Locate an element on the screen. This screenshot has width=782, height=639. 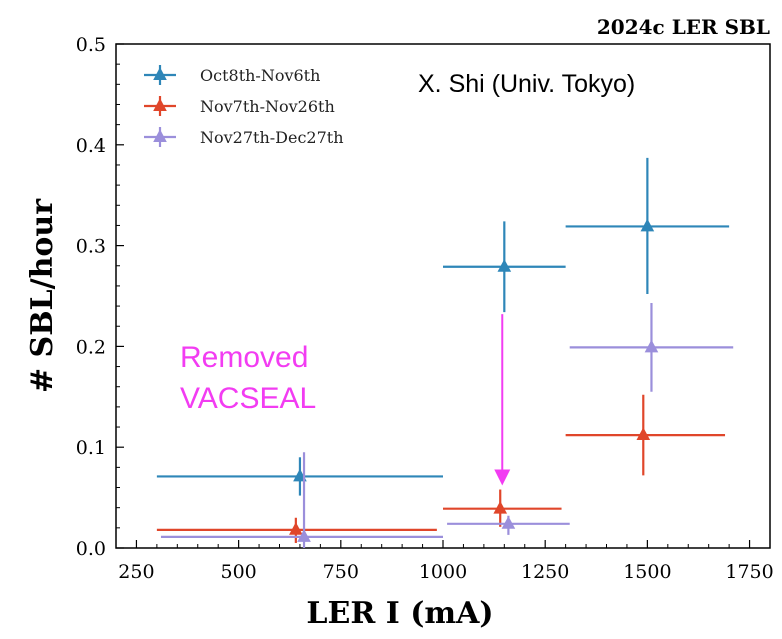
legend-label: Oct8th-Nov6th is located at coordinates (260, 75).